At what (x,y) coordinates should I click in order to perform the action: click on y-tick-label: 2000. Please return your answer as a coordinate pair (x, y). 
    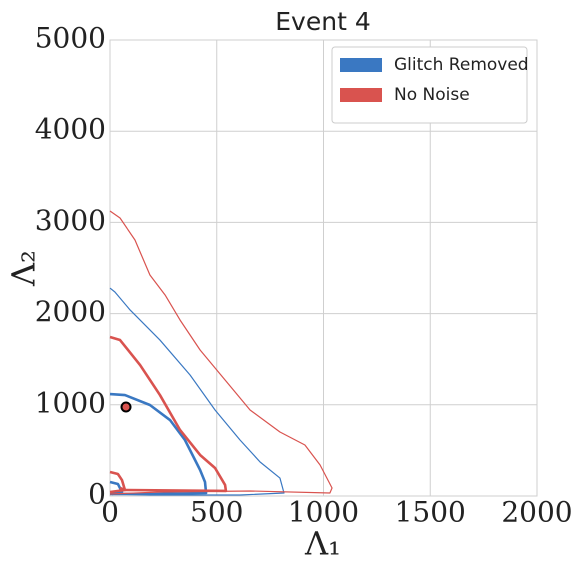
    Looking at the image, I should click on (70, 311).